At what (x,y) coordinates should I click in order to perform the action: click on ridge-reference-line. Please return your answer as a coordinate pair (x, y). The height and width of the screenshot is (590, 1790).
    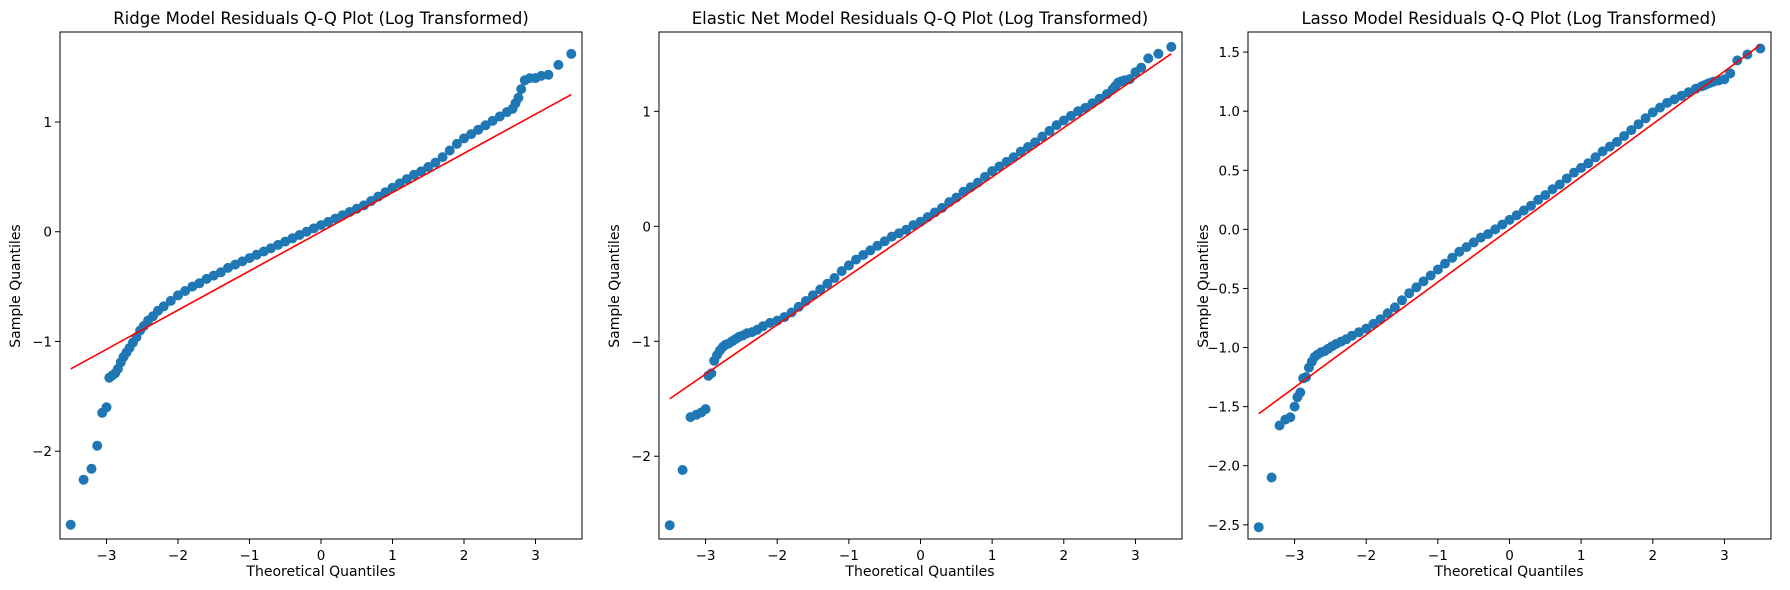
    Looking at the image, I should click on (321, 231).